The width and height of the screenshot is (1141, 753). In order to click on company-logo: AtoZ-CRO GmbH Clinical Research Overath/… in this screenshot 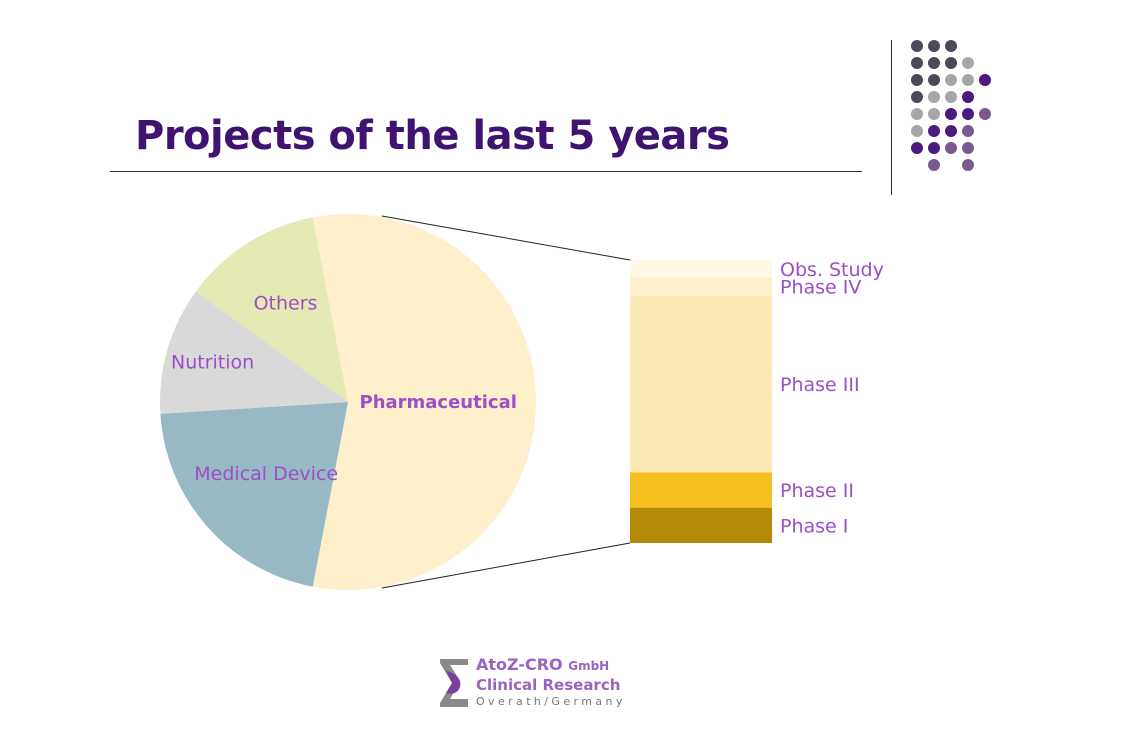, I will do `click(543, 684)`.